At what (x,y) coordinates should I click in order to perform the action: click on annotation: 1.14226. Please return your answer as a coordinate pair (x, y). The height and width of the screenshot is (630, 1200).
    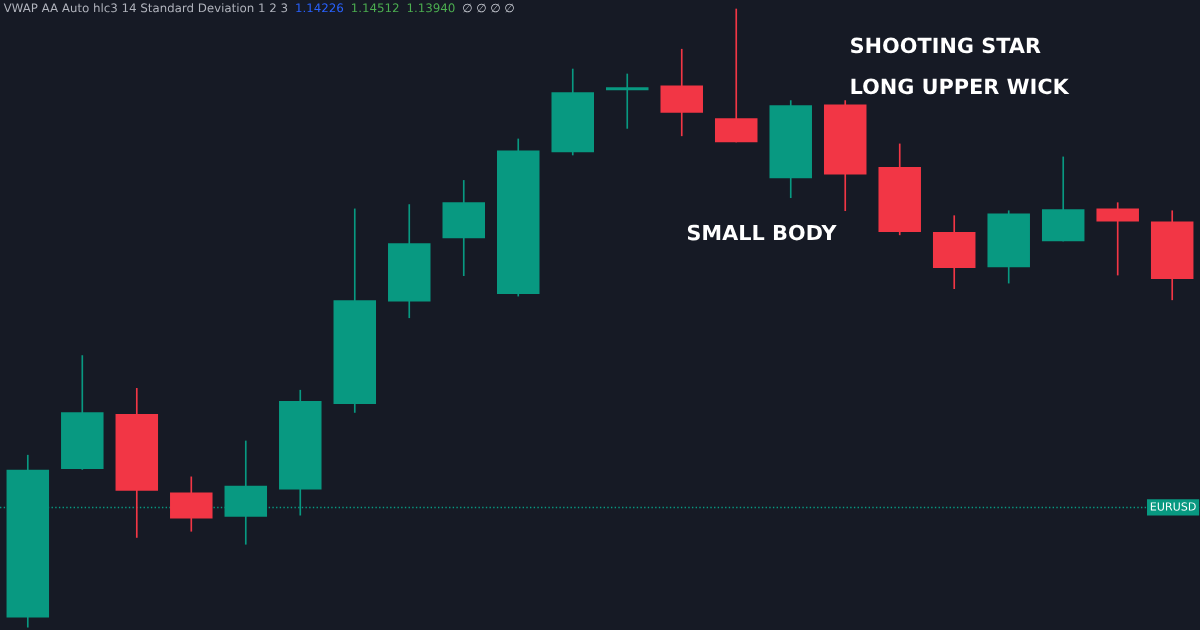
    Looking at the image, I should click on (320, 8).